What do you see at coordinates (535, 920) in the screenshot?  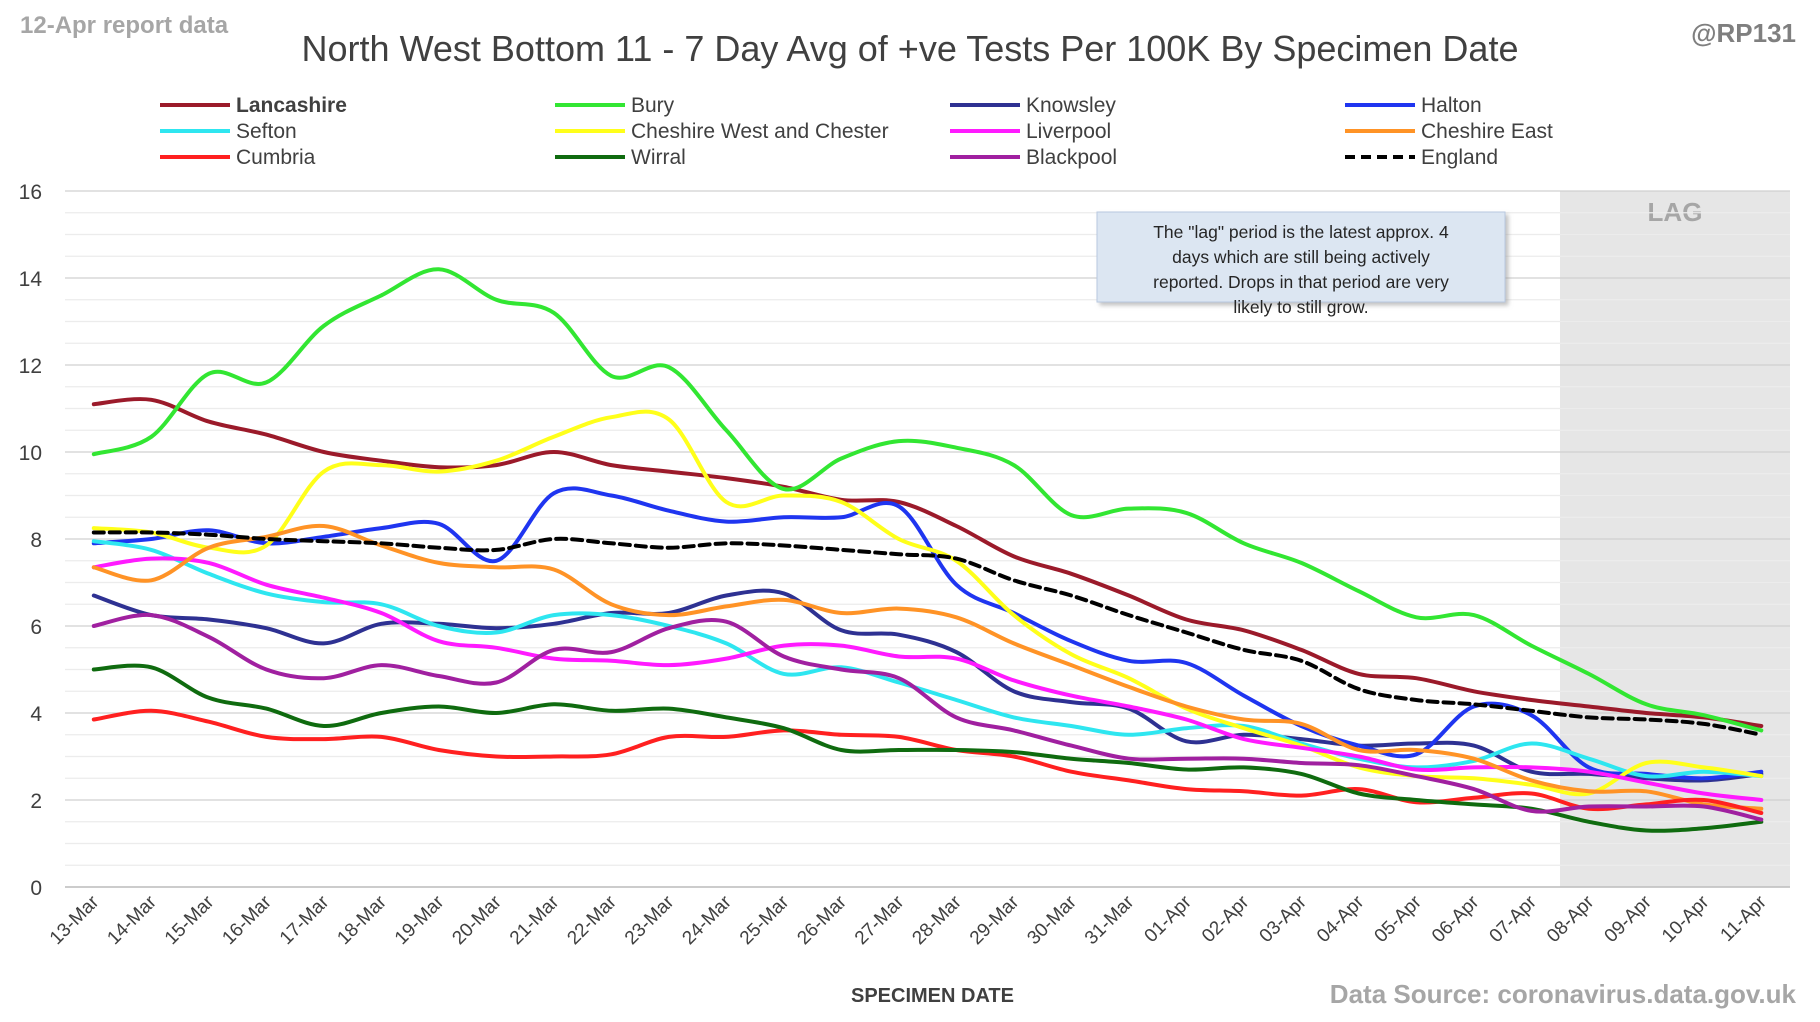 I see `x-tick-label: 21-Mar` at bounding box center [535, 920].